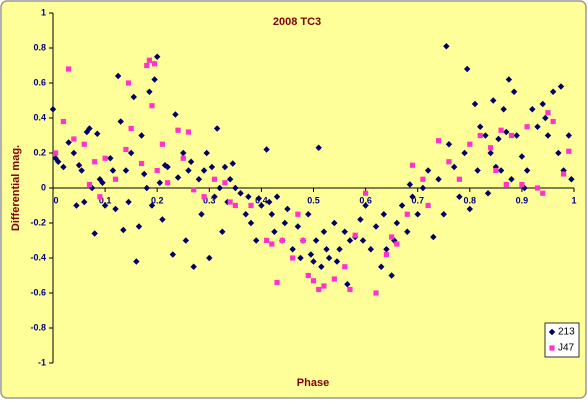 This screenshot has width=588, height=405. Describe the element at coordinates (42, 362) in the screenshot. I see `y-tick-label: -1` at that location.